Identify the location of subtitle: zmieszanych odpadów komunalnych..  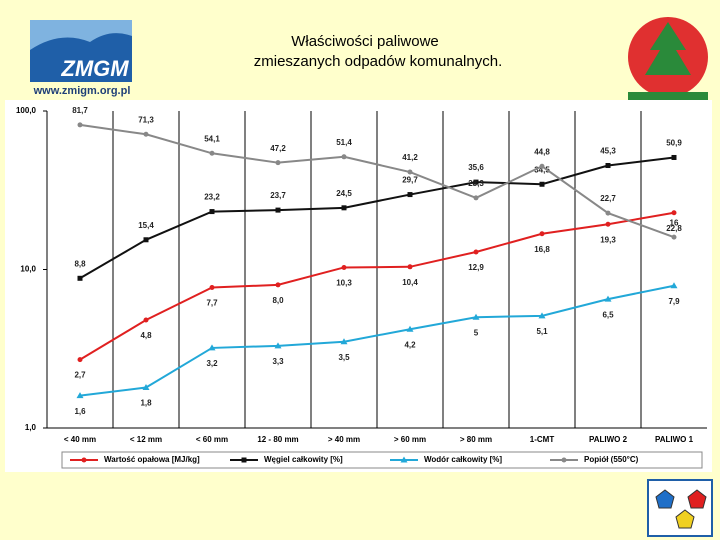
(378, 61).